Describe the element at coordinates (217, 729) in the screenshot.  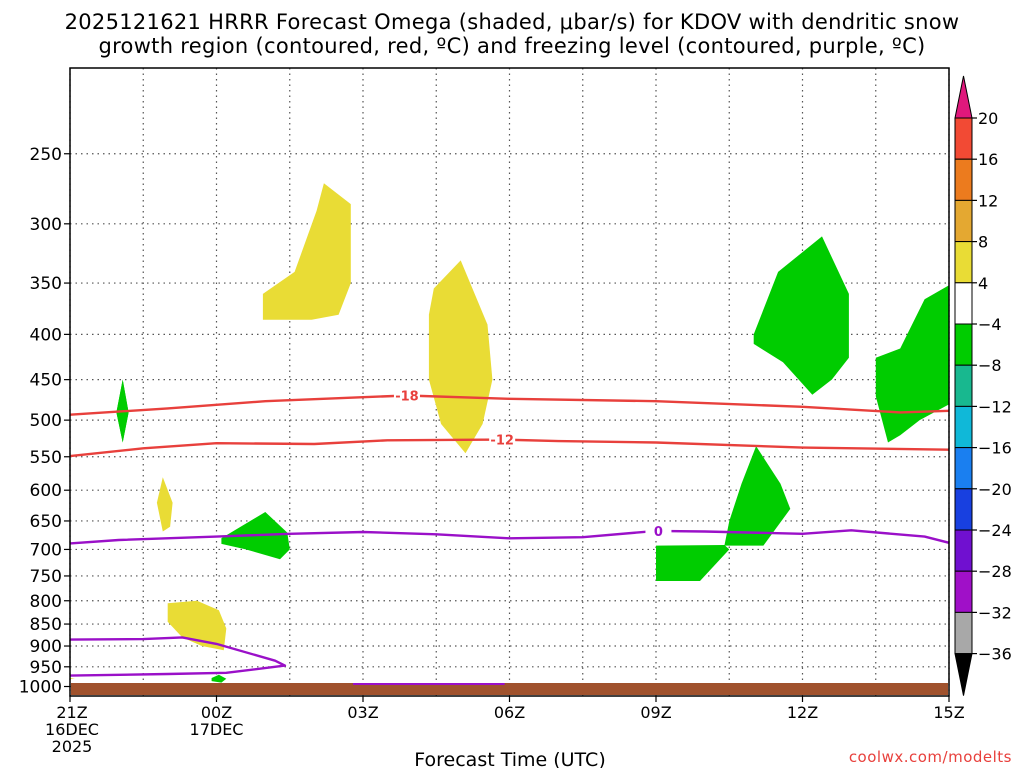
I see `x-tick-label: 17DEC` at that location.